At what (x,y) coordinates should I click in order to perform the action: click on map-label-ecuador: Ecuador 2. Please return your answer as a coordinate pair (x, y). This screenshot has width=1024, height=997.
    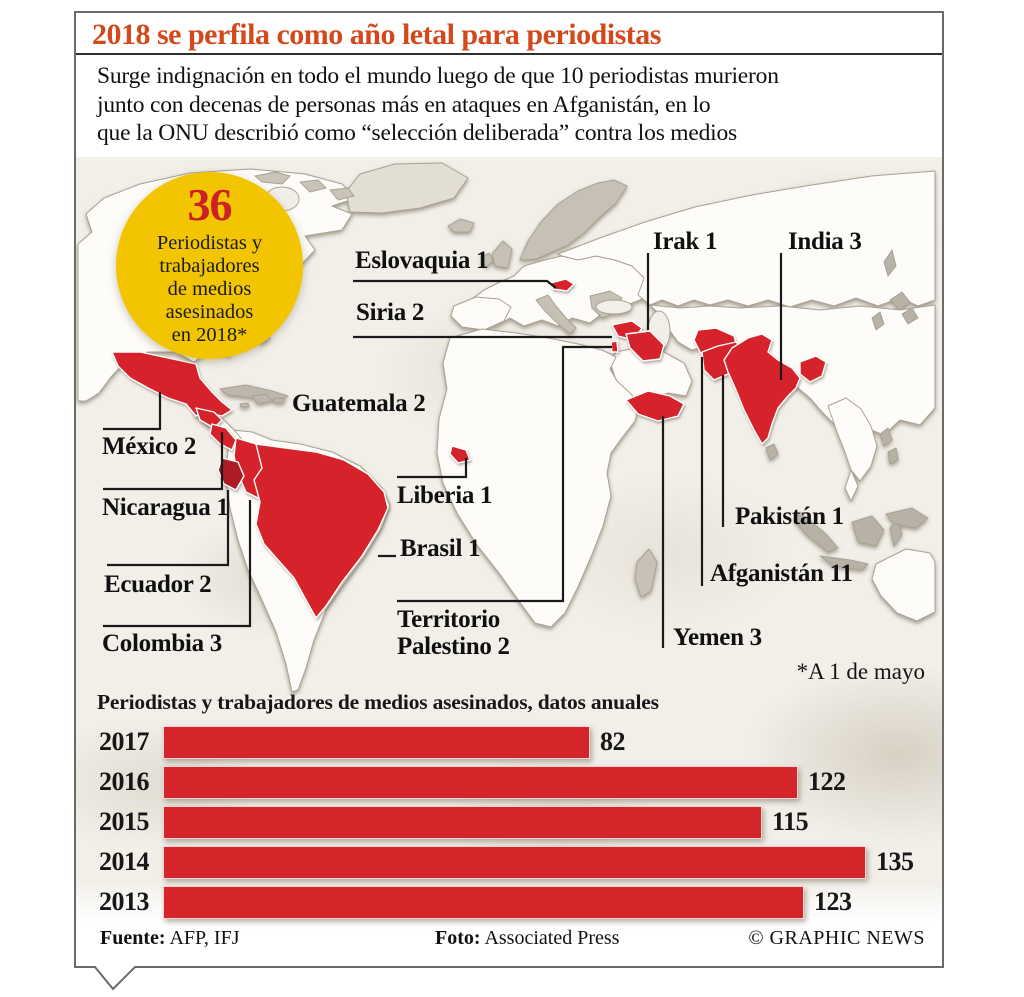
    Looking at the image, I should click on (158, 584).